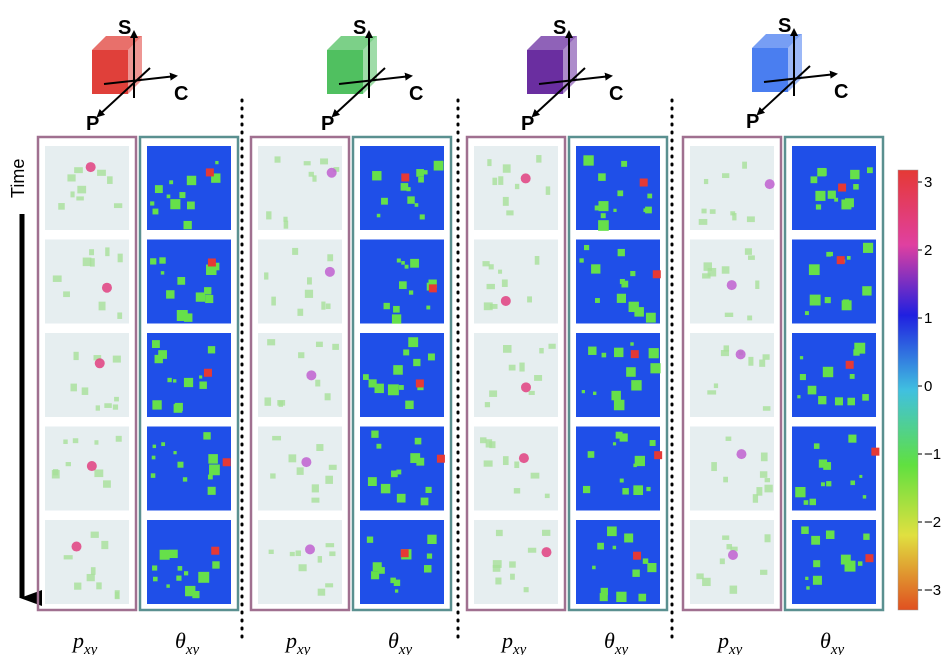 Image resolution: width=943 pixels, height=655 pixels. I want to click on cube-front, so click(110, 72).